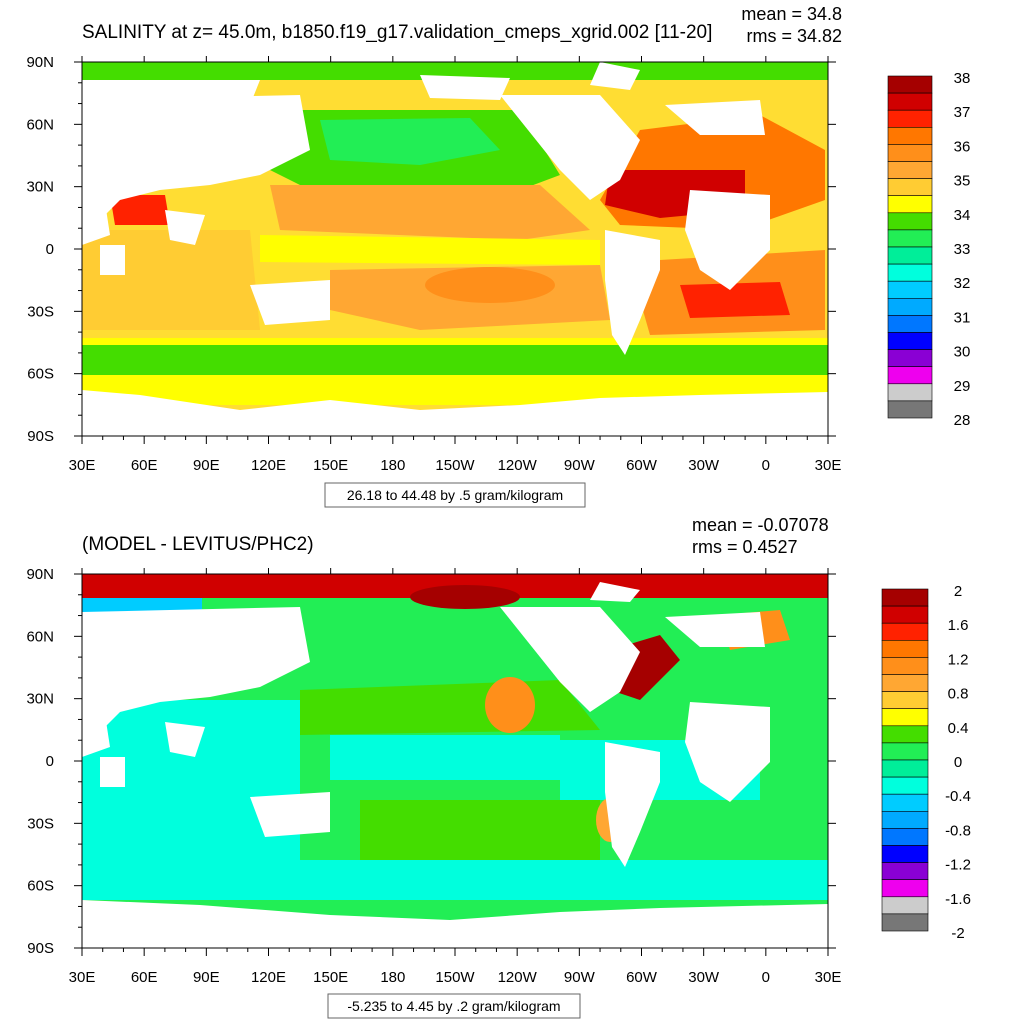 Image resolution: width=1024 pixels, height=1024 pixels. I want to click on colorbar-label: 34, so click(962, 215).